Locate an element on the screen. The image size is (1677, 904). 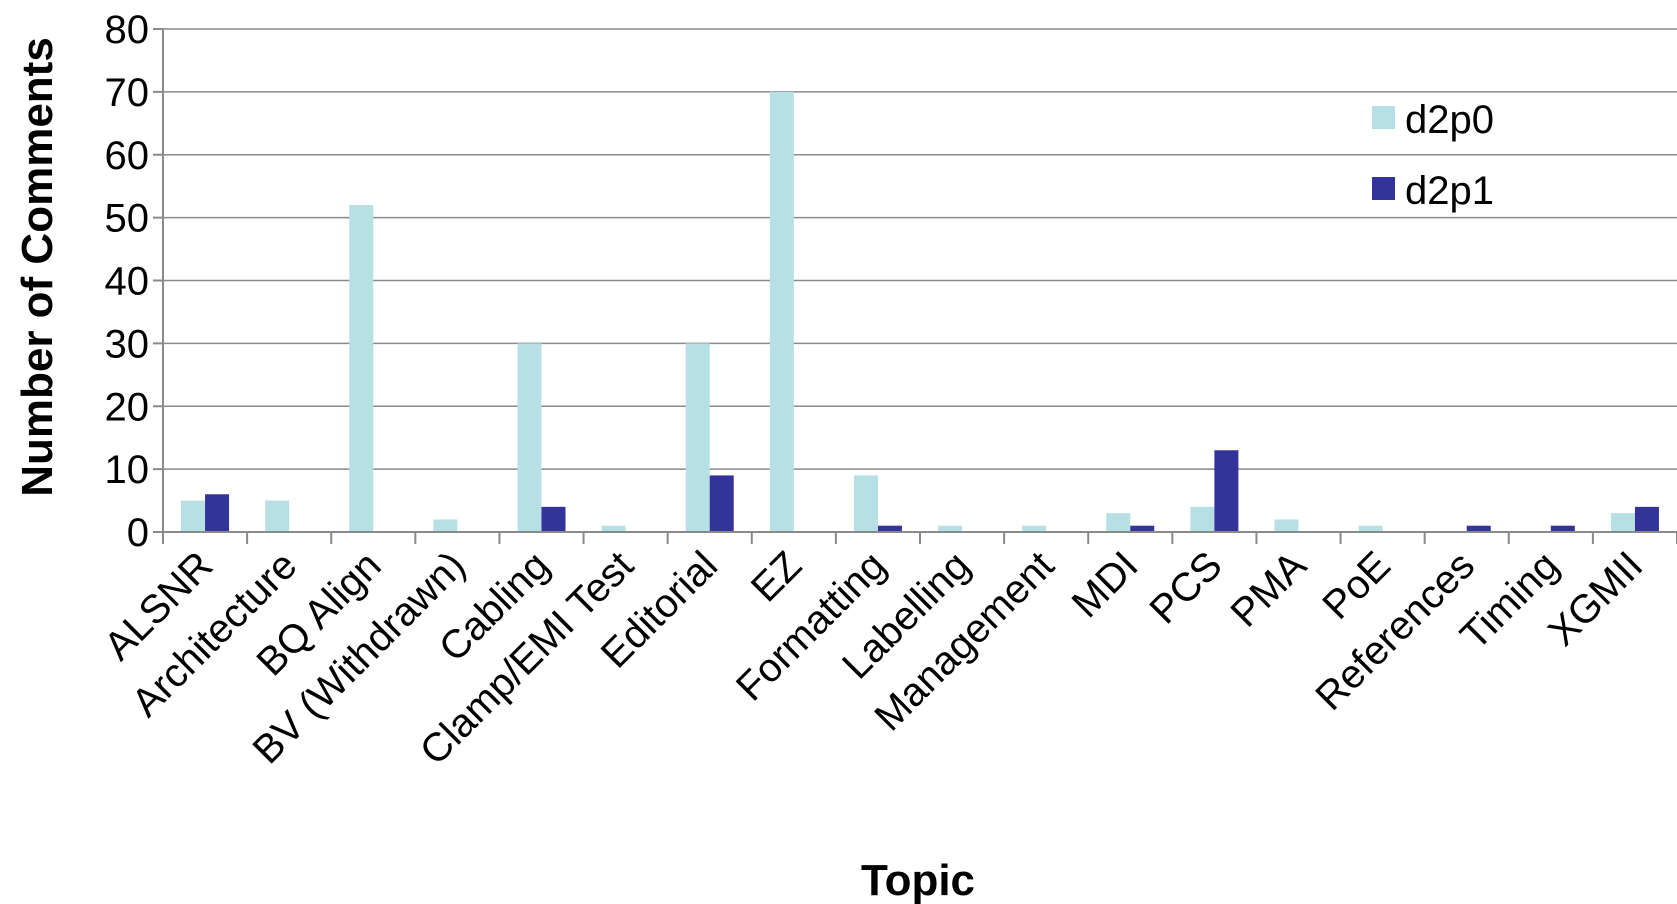
bar-d2p1-editorial is located at coordinates (721, 503).